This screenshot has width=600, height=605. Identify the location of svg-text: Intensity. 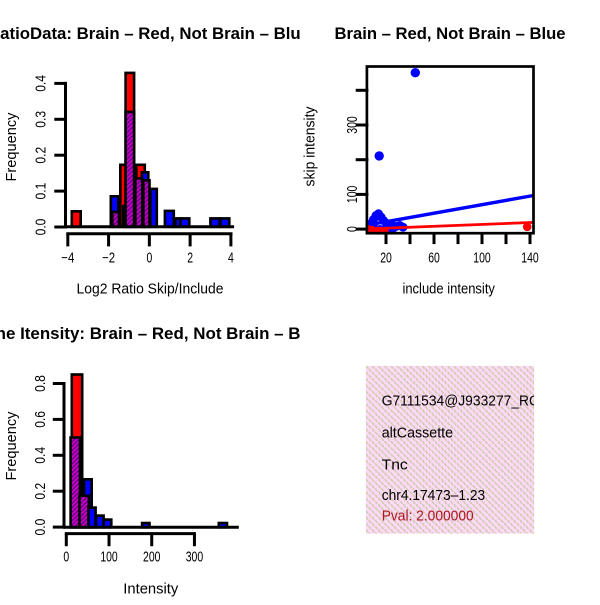
(151, 590).